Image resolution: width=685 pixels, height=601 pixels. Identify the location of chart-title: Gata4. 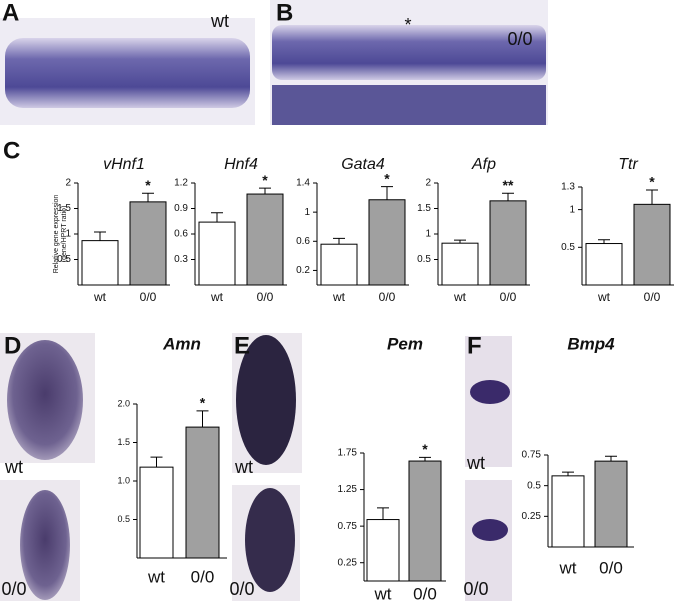
(363, 164).